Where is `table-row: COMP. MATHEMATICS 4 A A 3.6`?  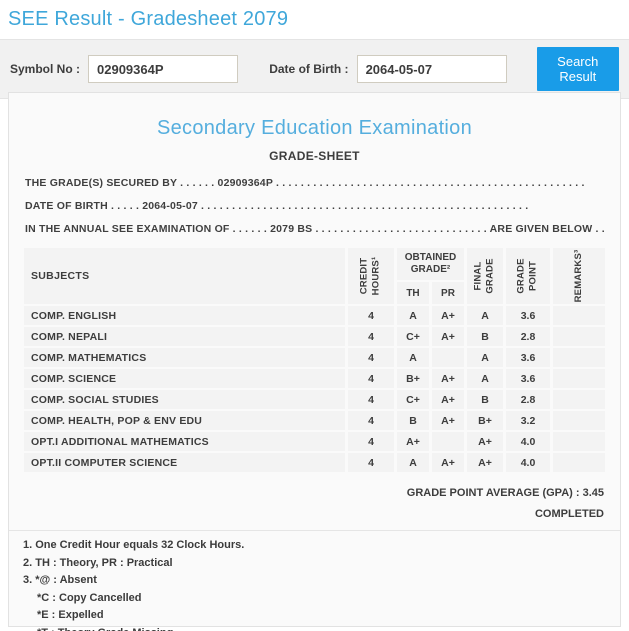
table-row: COMP. MATHEMATICS 4 A A 3.6 is located at coordinates (314, 357).